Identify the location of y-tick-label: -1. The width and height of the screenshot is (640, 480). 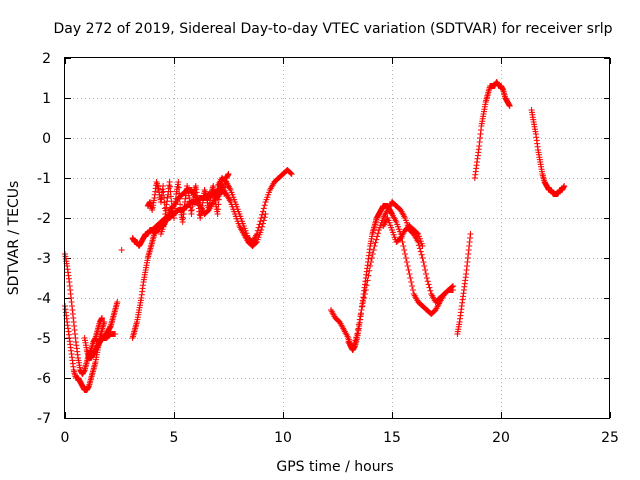
(44, 179).